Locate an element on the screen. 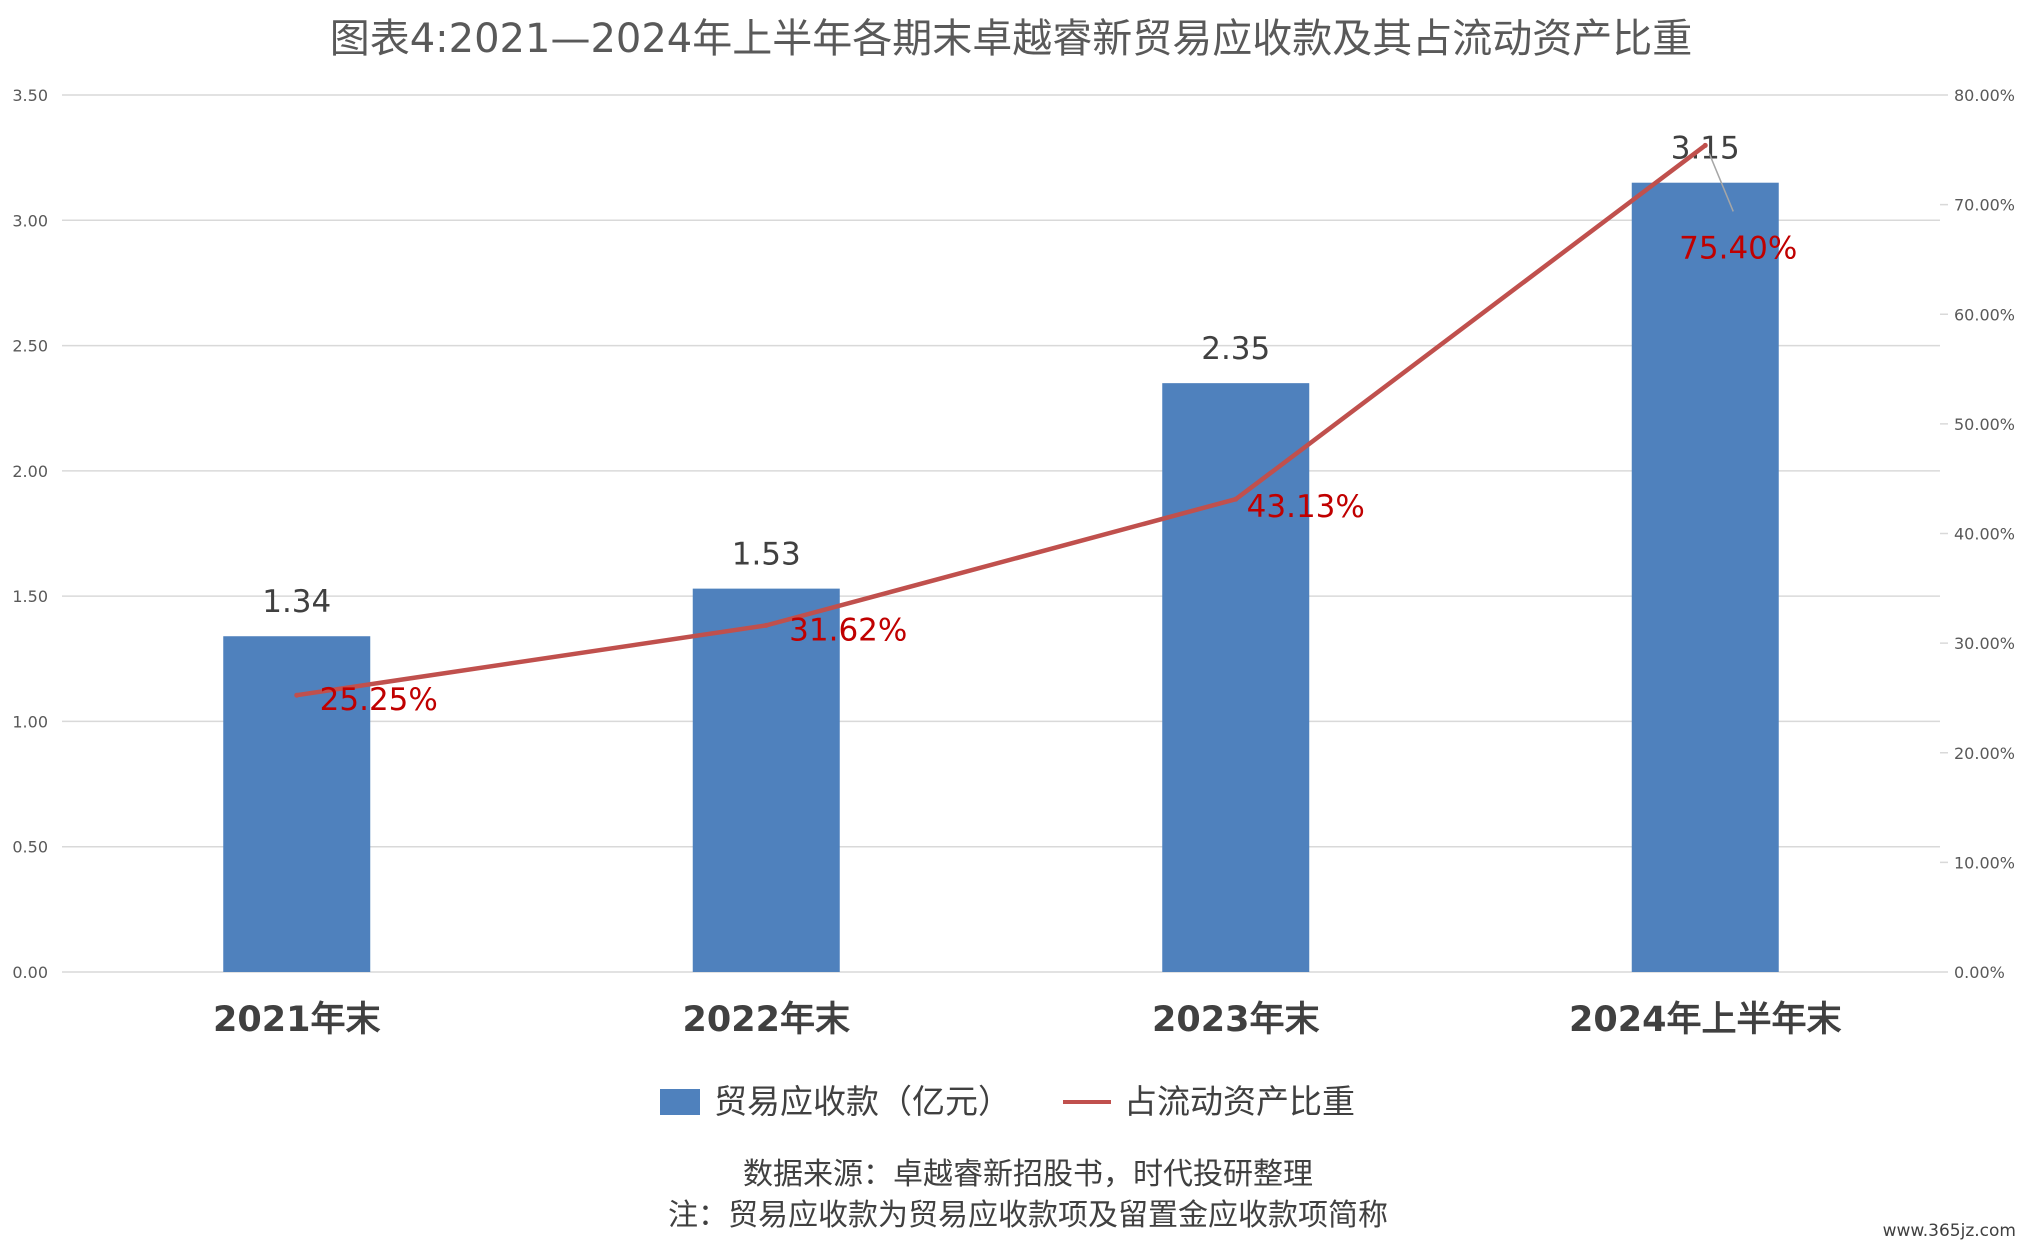  bar-value-label: 1.53 is located at coordinates (766, 555).